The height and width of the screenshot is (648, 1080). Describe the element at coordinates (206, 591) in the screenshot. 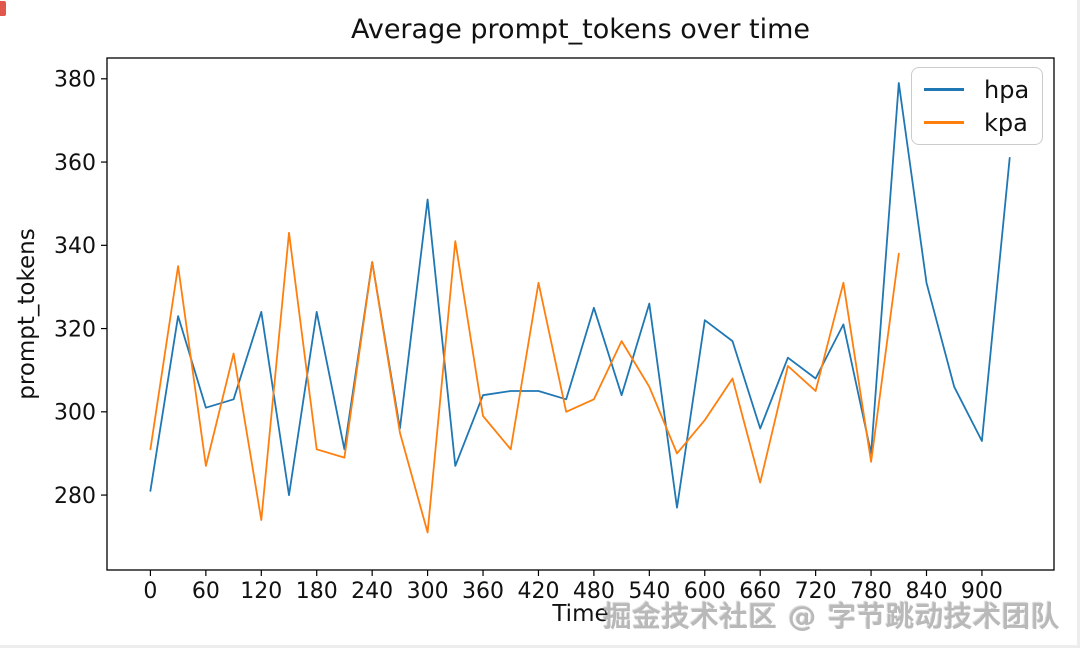

I see `x-tick-label: 60` at that location.